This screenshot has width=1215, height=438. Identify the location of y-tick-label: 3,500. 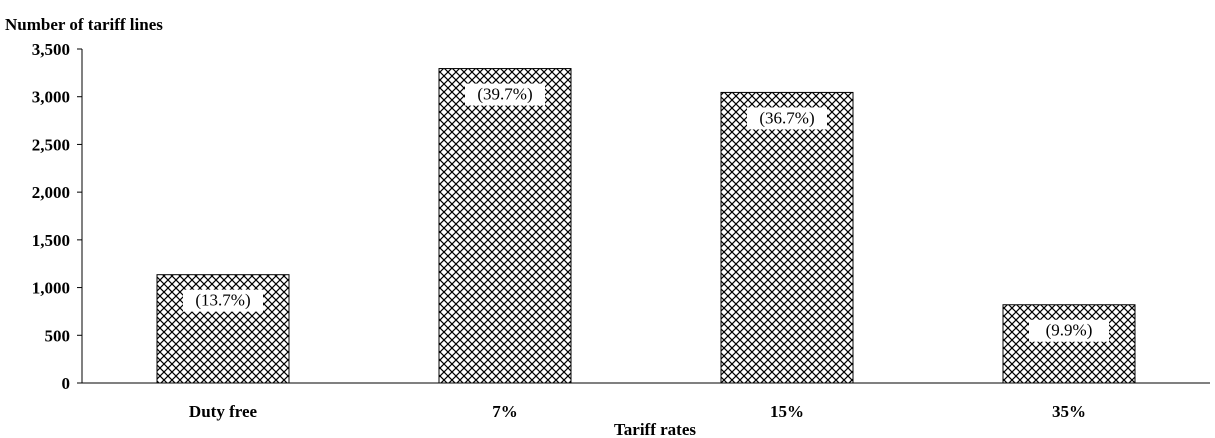
(51, 49).